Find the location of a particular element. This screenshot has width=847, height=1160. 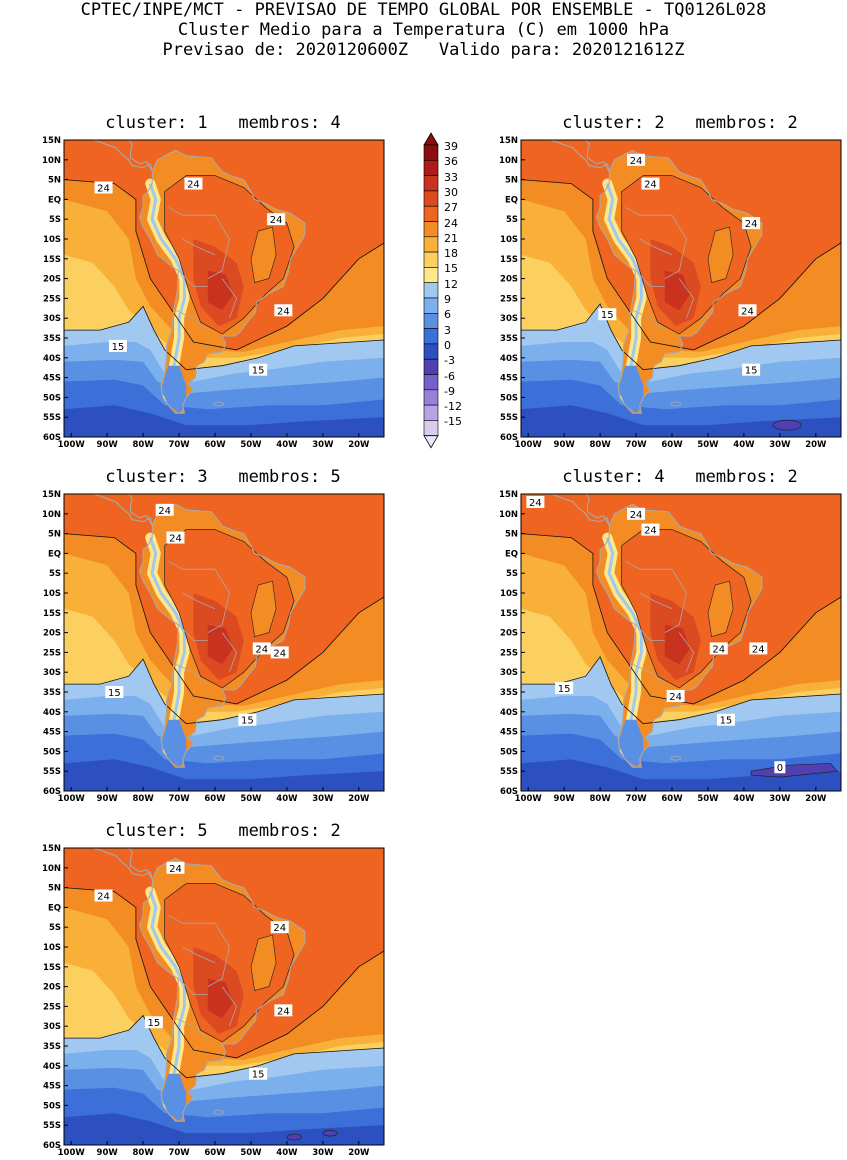

lat-tick-label: 55S is located at coordinates (509, 772).